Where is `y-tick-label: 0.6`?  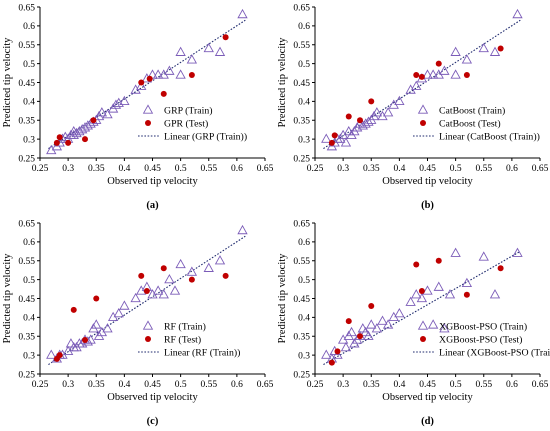 y-tick-label: 0.6 is located at coordinates (304, 243).